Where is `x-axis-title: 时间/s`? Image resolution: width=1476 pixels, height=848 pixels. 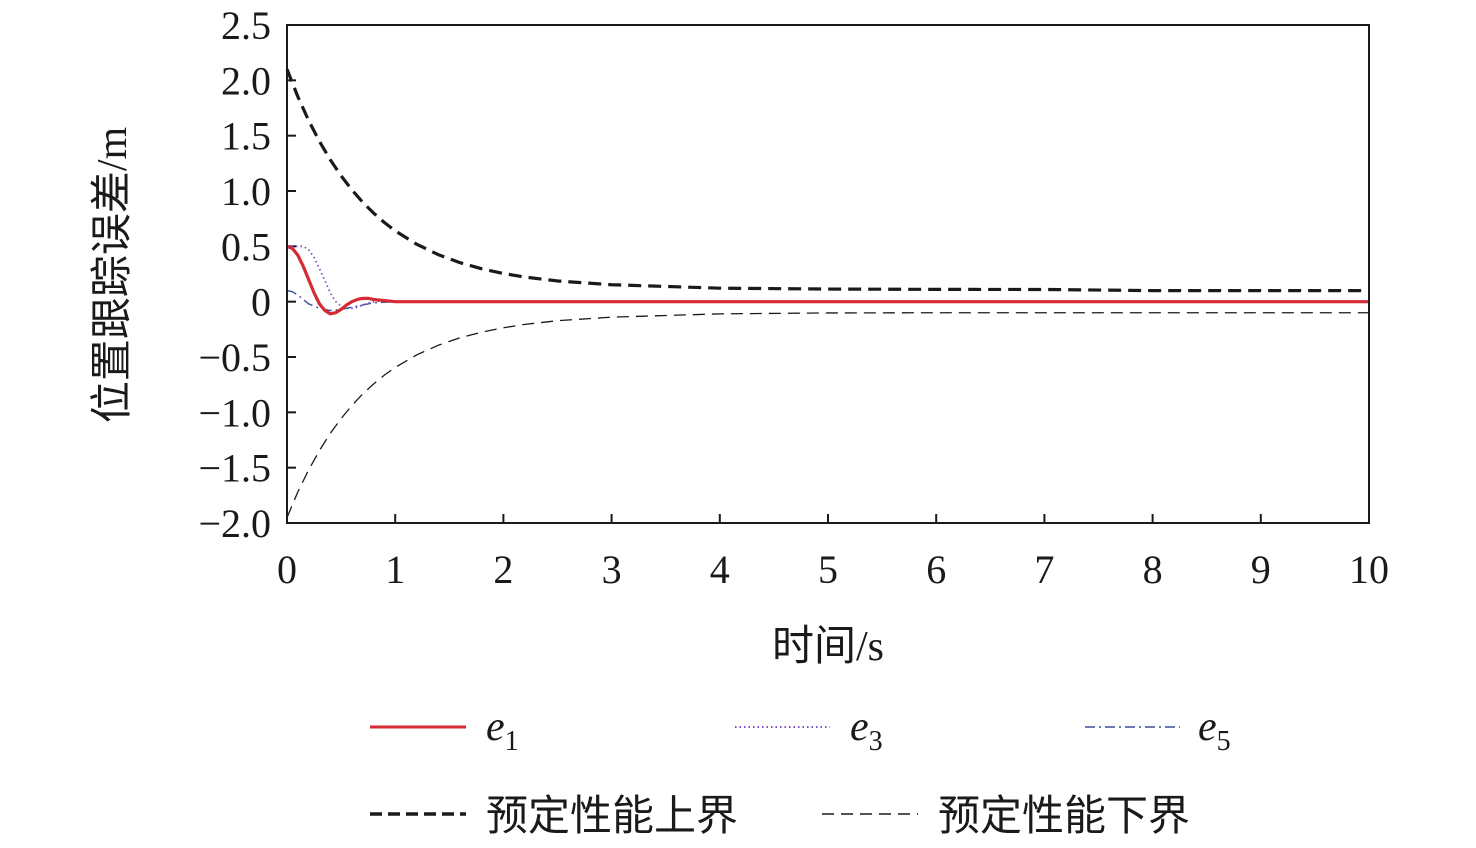
x-axis-title: 时间/s is located at coordinates (828, 647).